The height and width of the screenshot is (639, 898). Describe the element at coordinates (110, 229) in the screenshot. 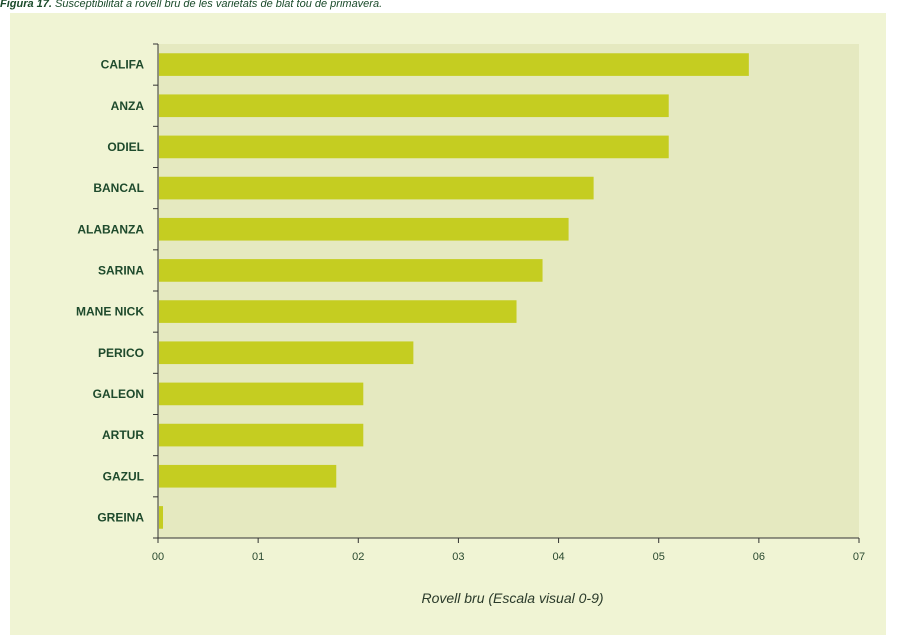

I see `category-label: ALABANZA` at that location.